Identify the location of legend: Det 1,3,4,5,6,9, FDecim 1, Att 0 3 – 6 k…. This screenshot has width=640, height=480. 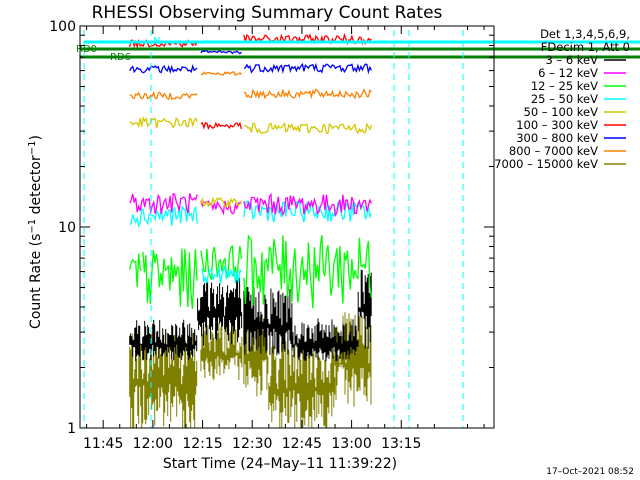
(562, 99).